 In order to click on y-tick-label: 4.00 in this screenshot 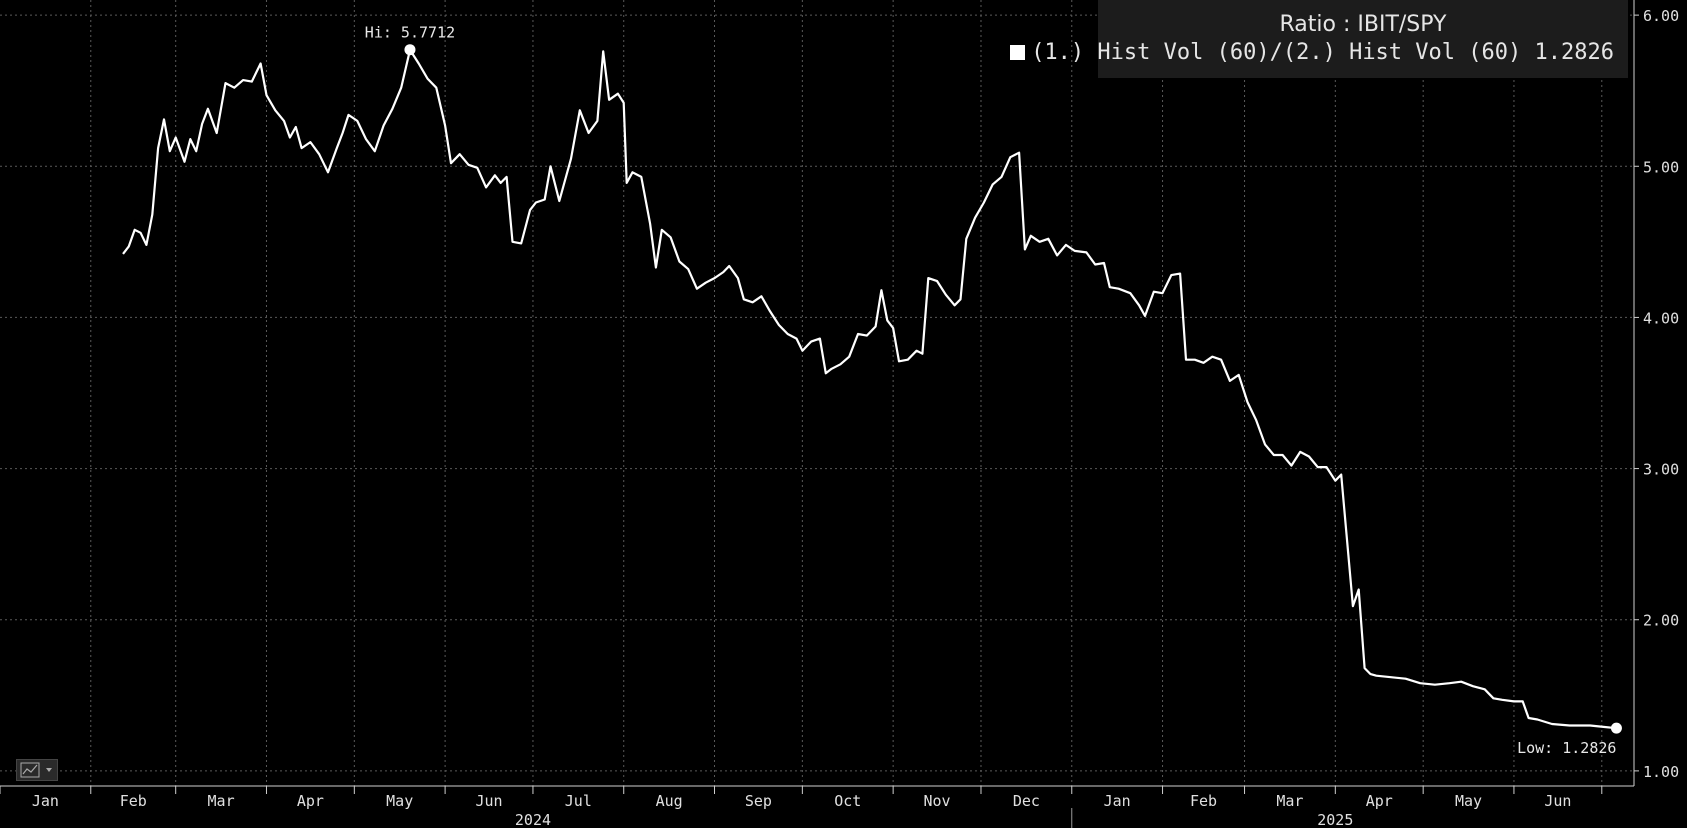, I will do `click(1661, 318)`.